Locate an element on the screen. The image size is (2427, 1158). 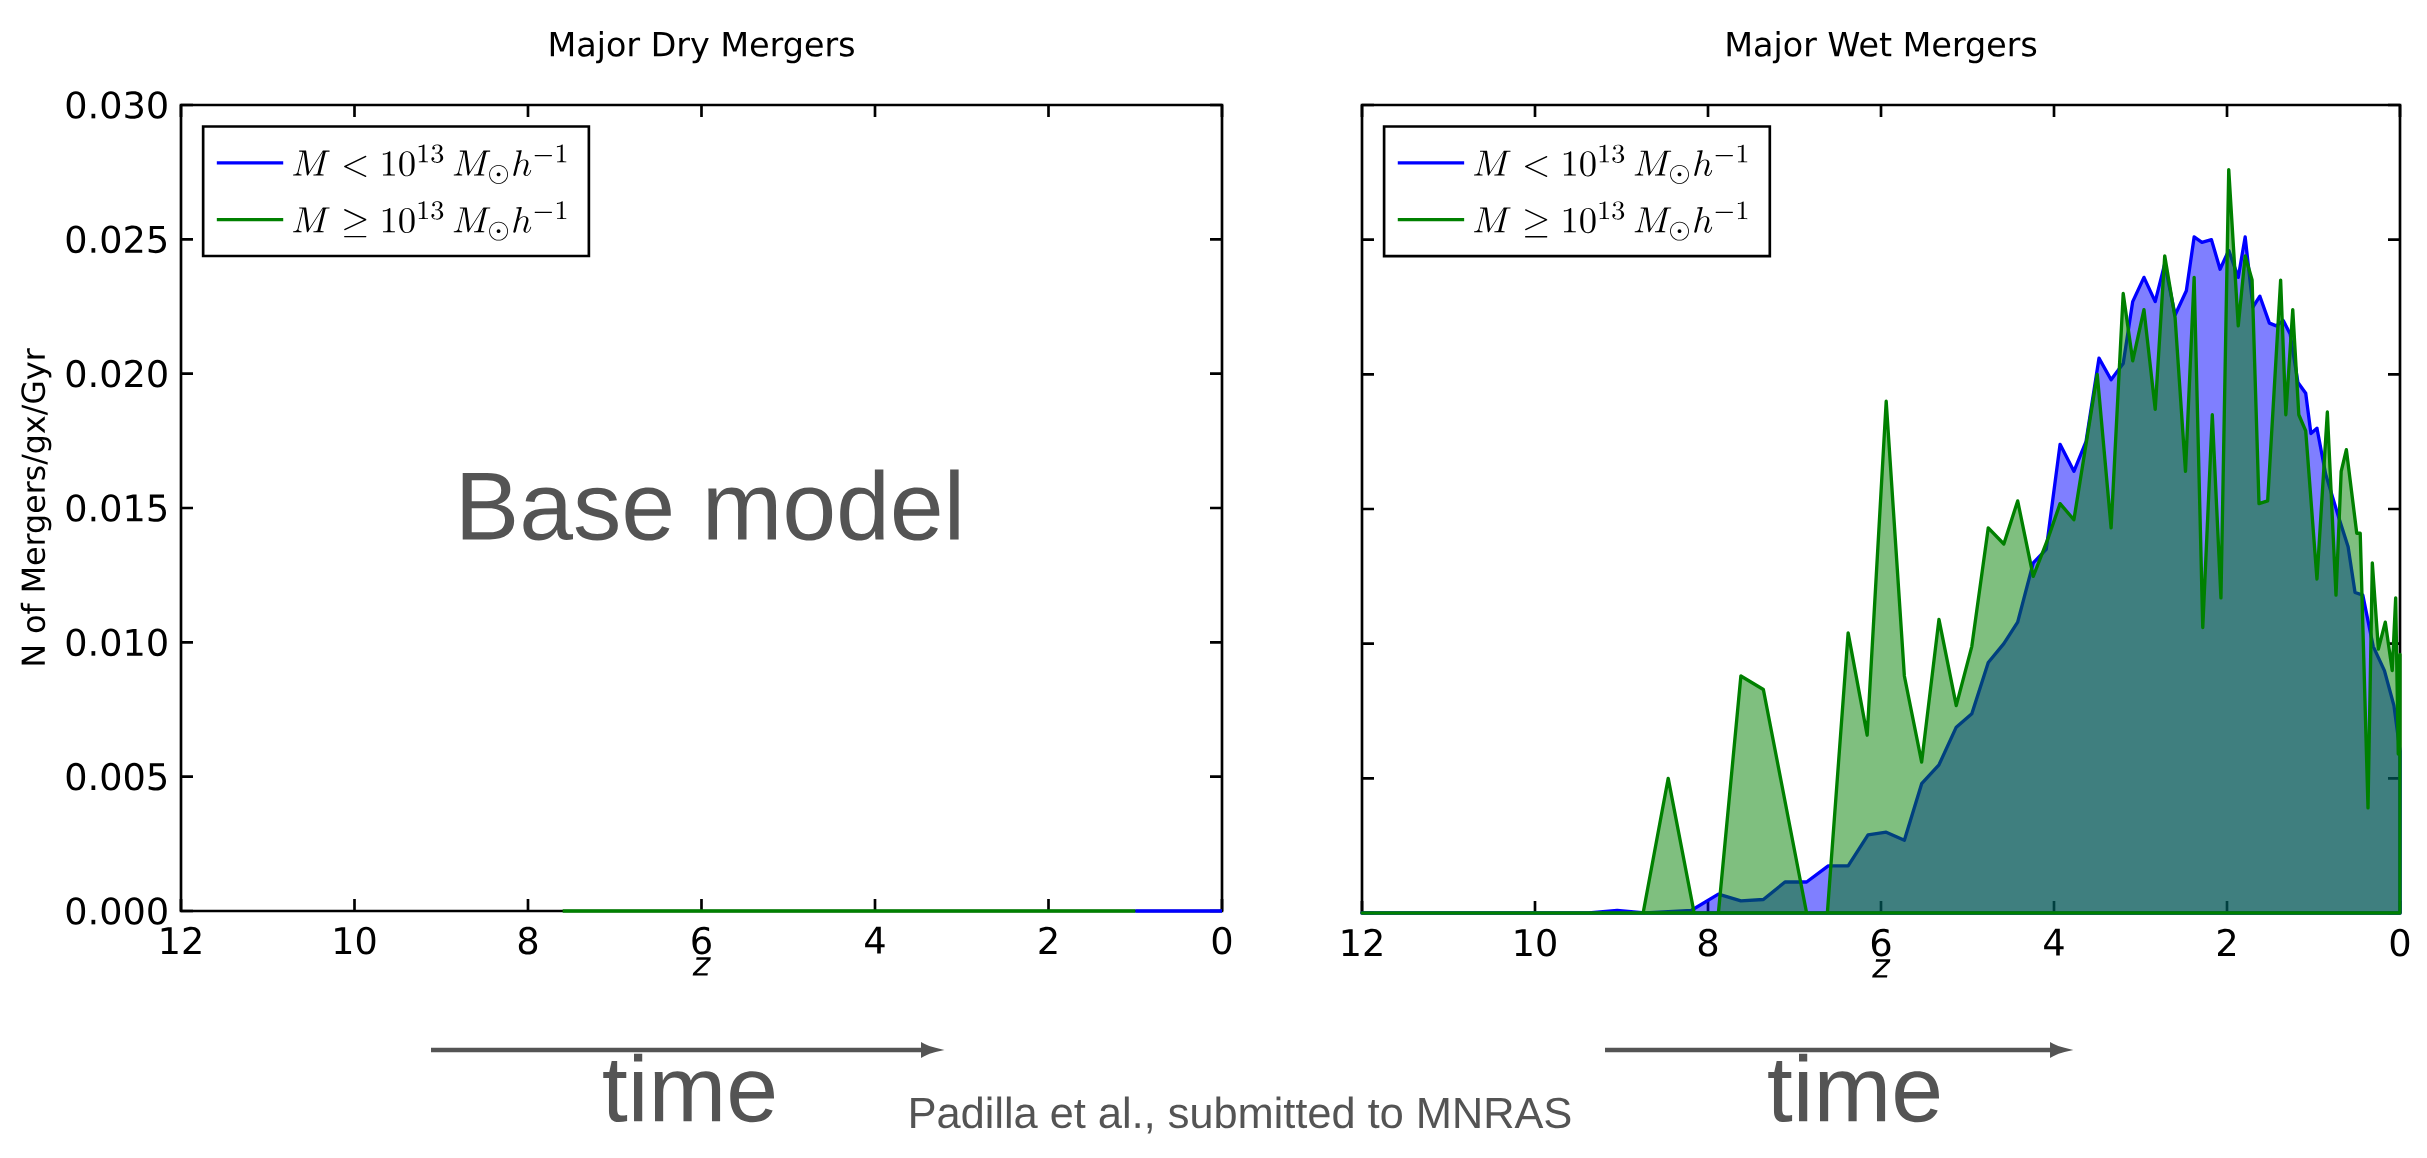
annotation: Base model is located at coordinates (710, 505).